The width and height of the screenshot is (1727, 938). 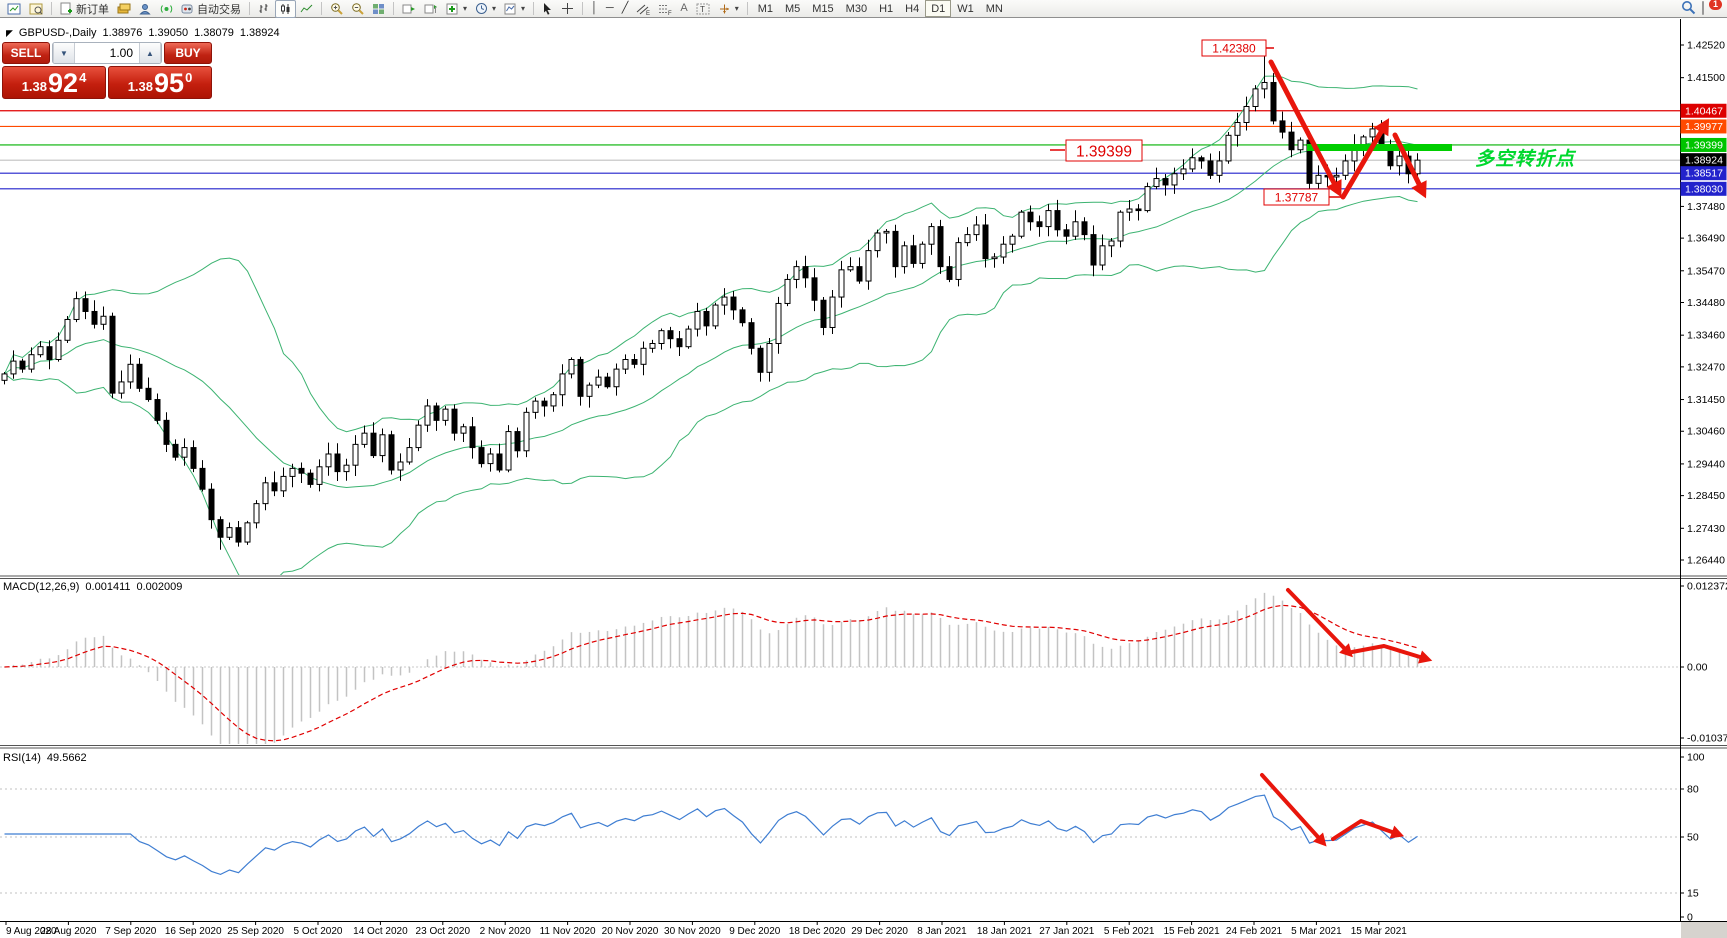 I want to click on tf-button-m1: M1, so click(x=765, y=8).